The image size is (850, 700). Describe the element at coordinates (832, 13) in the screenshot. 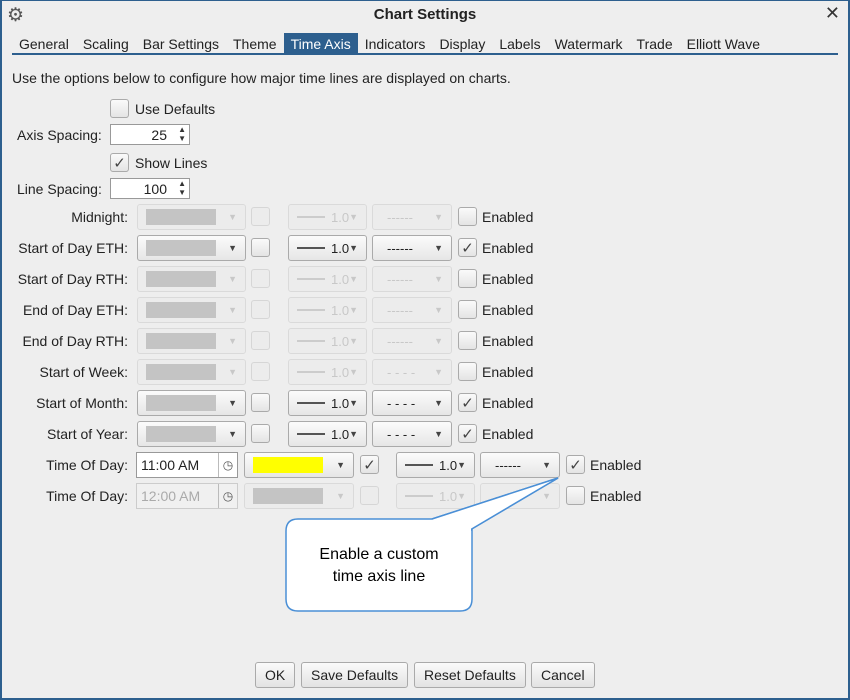

I see `close-icon: ✕` at that location.